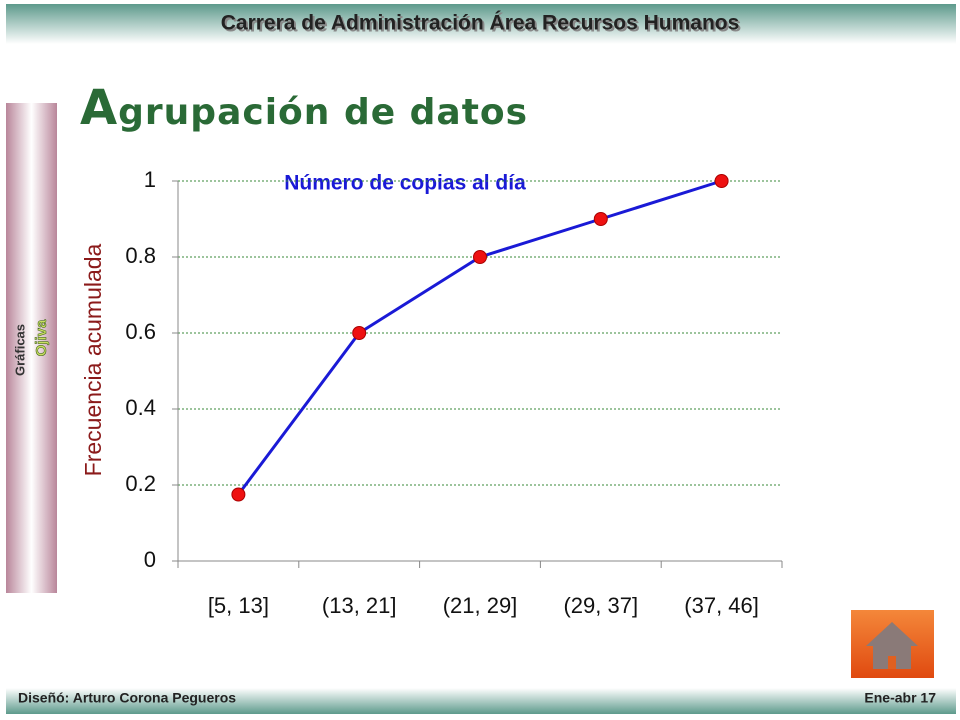  Describe the element at coordinates (600, 605) in the screenshot. I see `x-tick-label: (29, 37]` at that location.